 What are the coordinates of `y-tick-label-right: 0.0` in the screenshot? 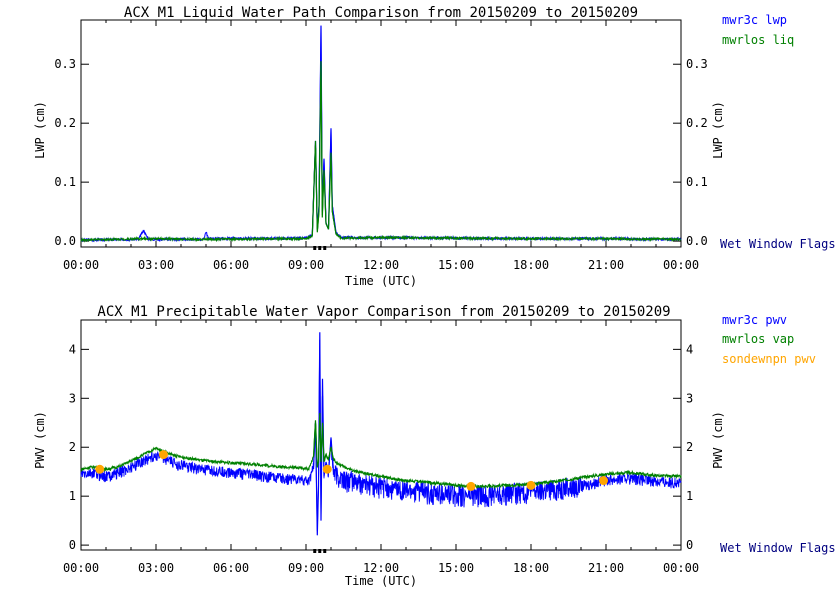 It's located at (697, 241).